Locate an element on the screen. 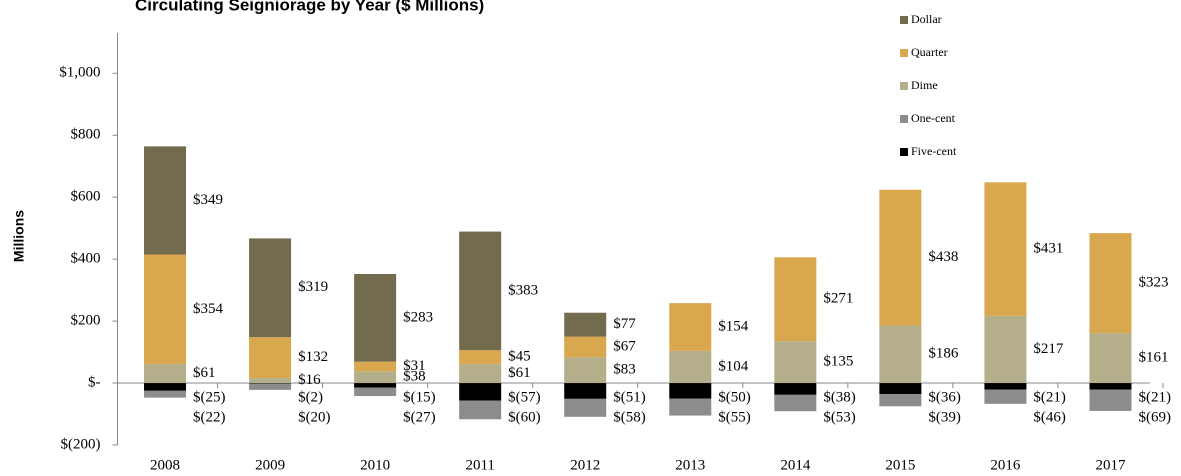 This screenshot has height=476, width=1181. y-tick-label: $1,000 is located at coordinates (79, 73).